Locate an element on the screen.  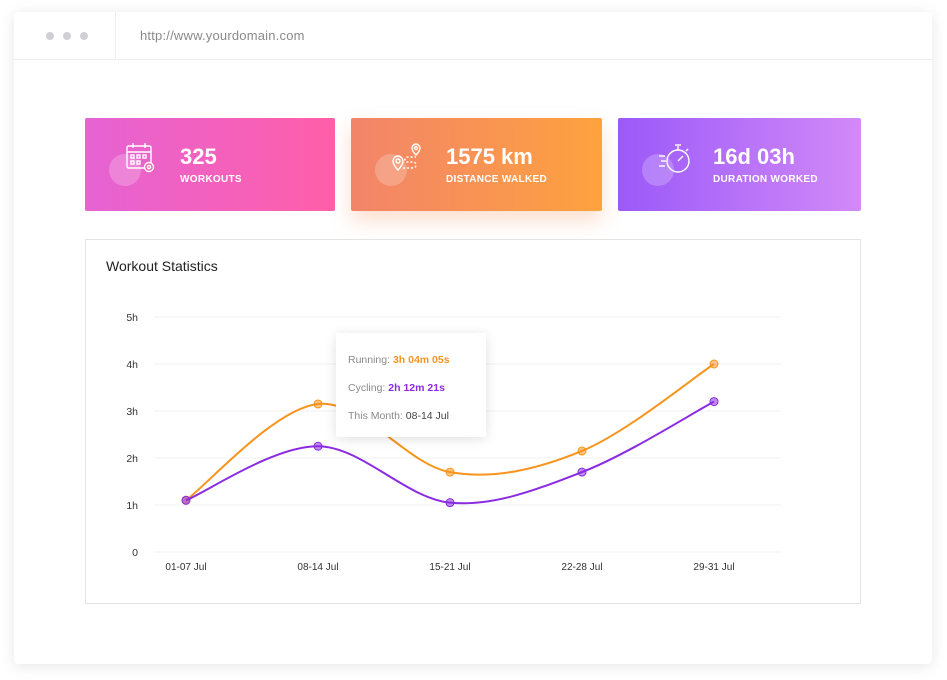
stat-label: DISTANCE WALKED is located at coordinates (496, 179).